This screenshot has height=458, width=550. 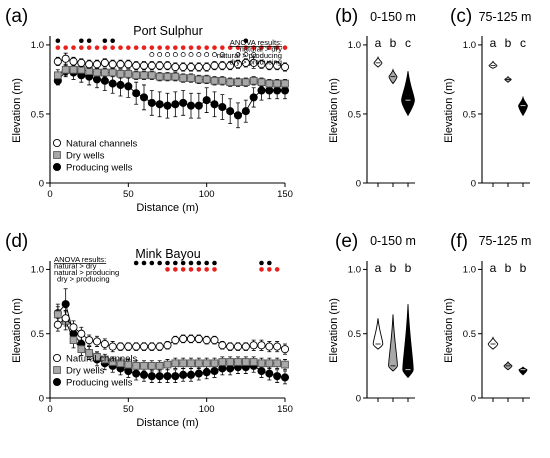 I want to click on group-letter: a, so click(x=493, y=43).